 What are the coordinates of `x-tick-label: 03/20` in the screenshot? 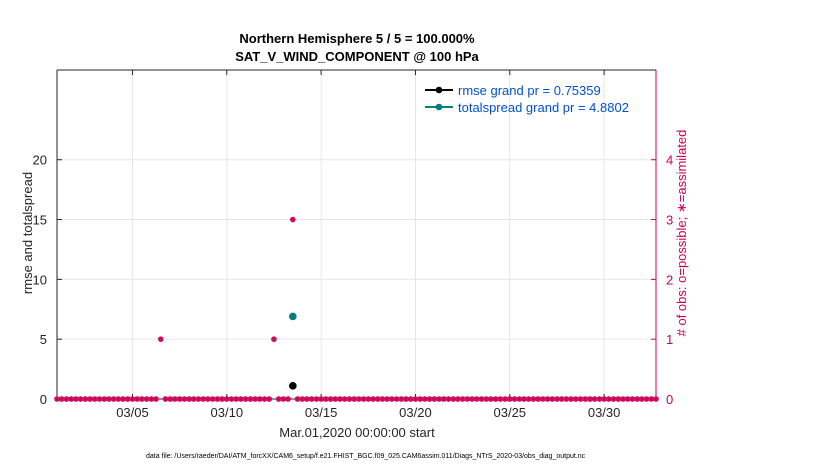 It's located at (415, 412).